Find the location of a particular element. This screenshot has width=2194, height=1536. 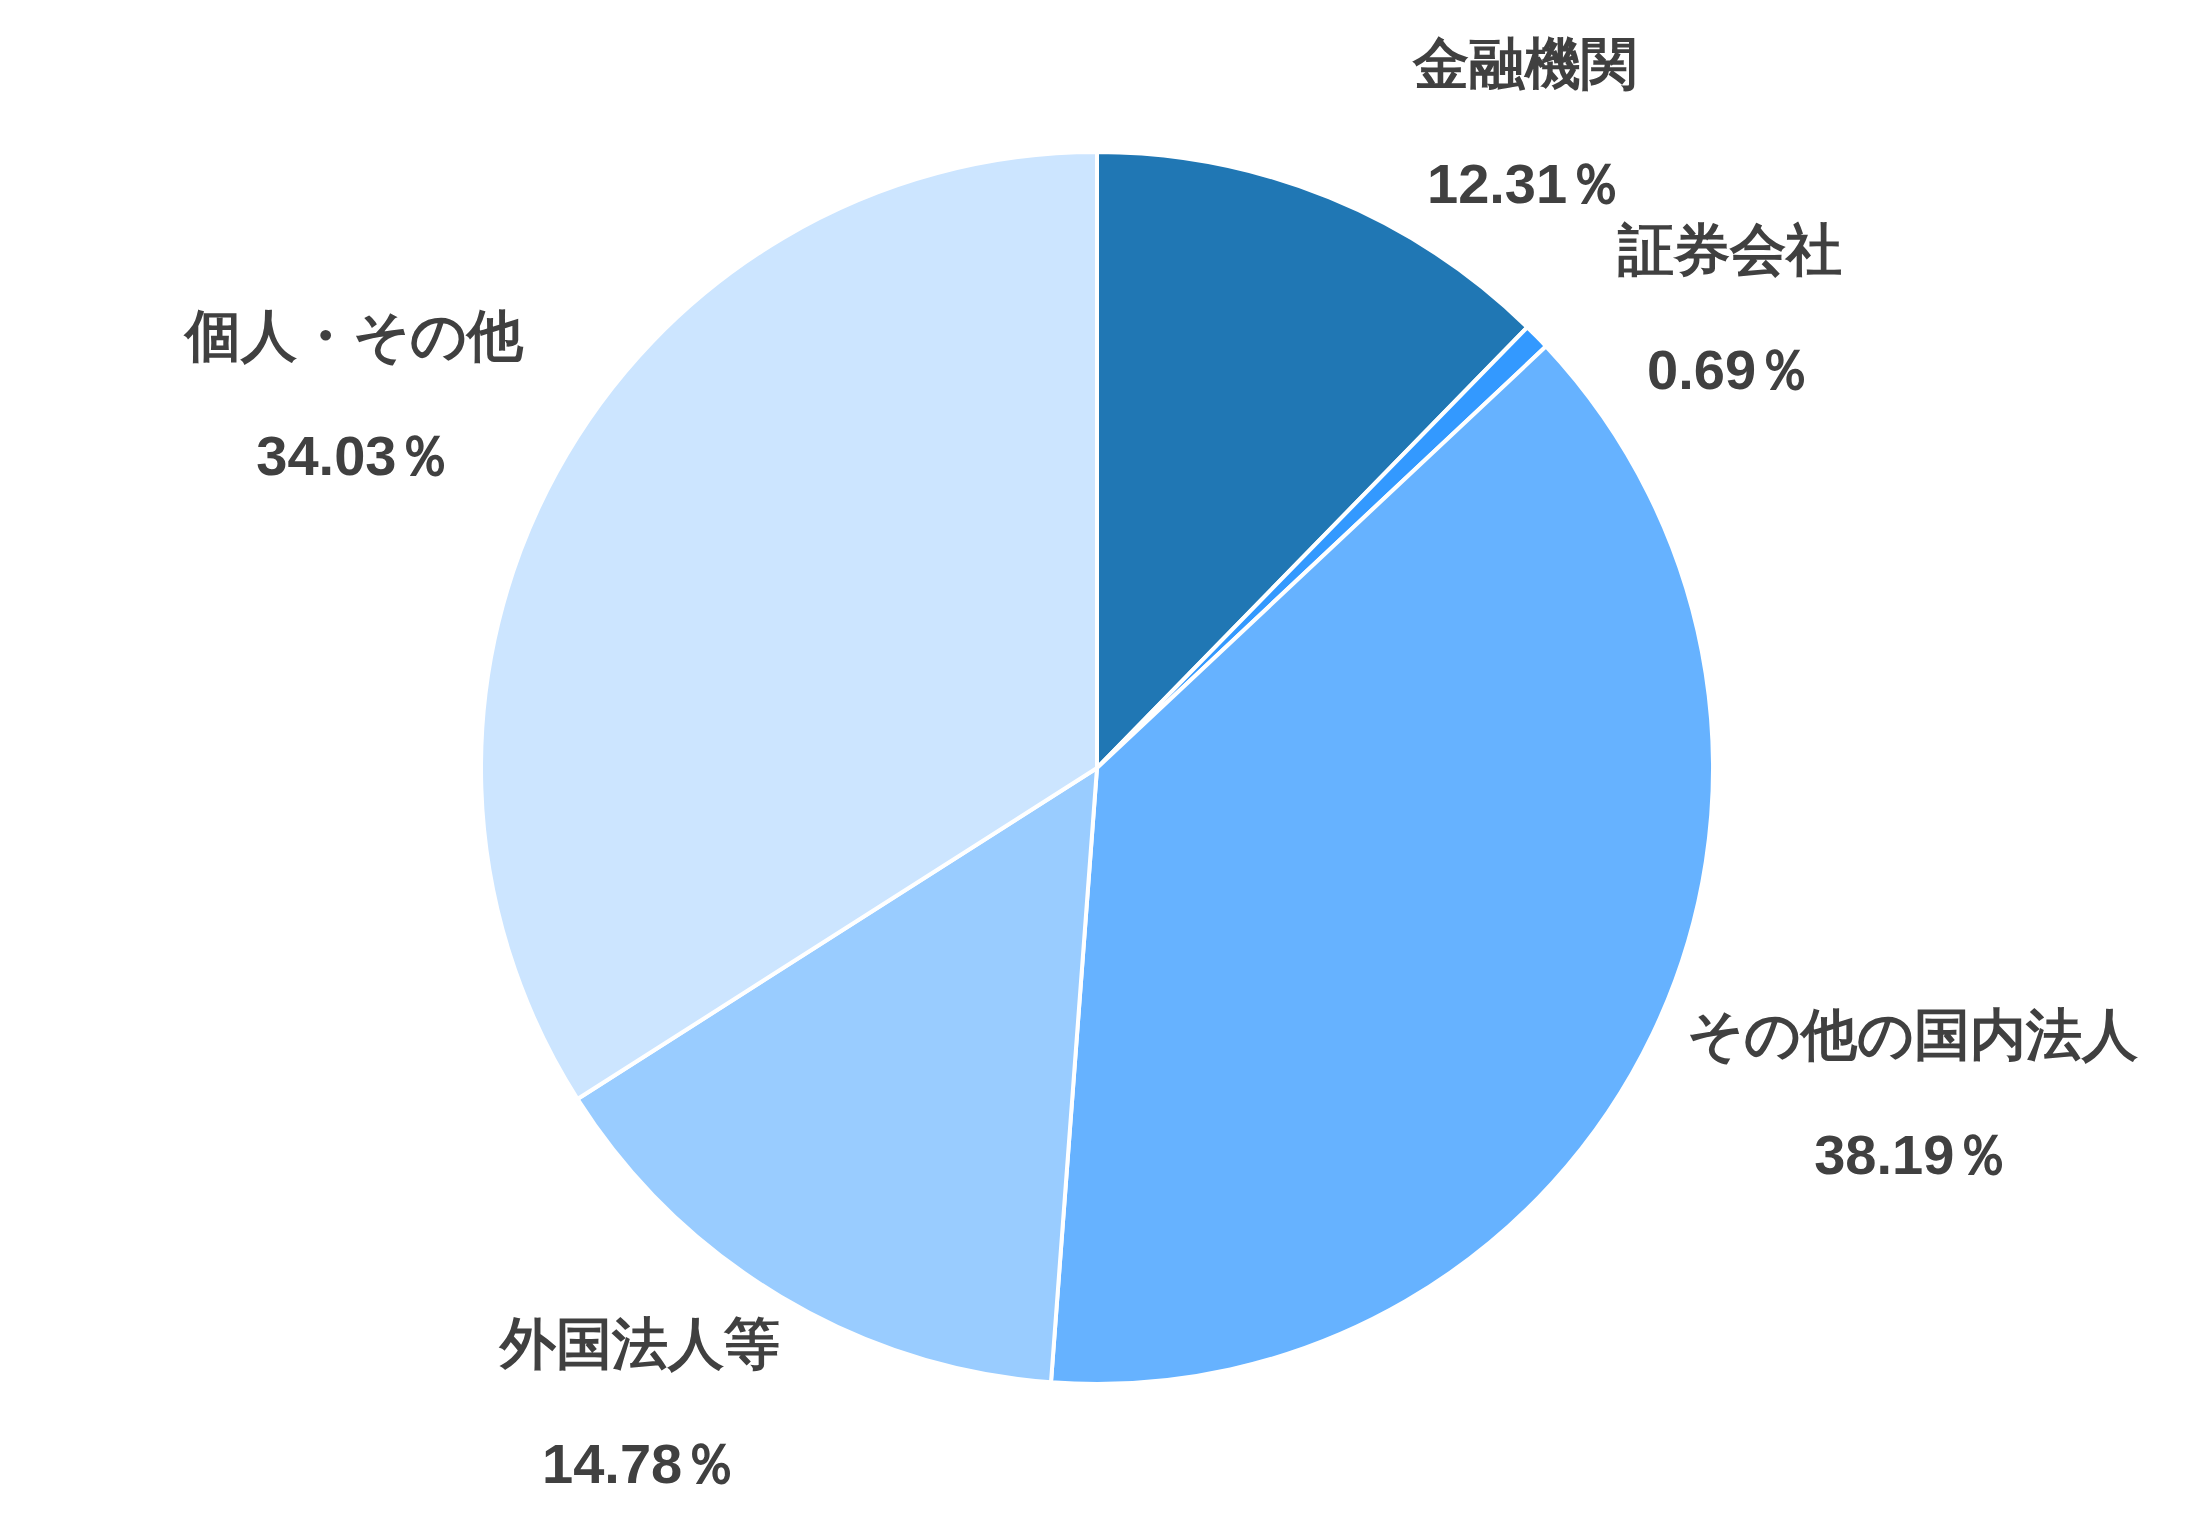

data-label: 12.31％ is located at coordinates (1525, 184).